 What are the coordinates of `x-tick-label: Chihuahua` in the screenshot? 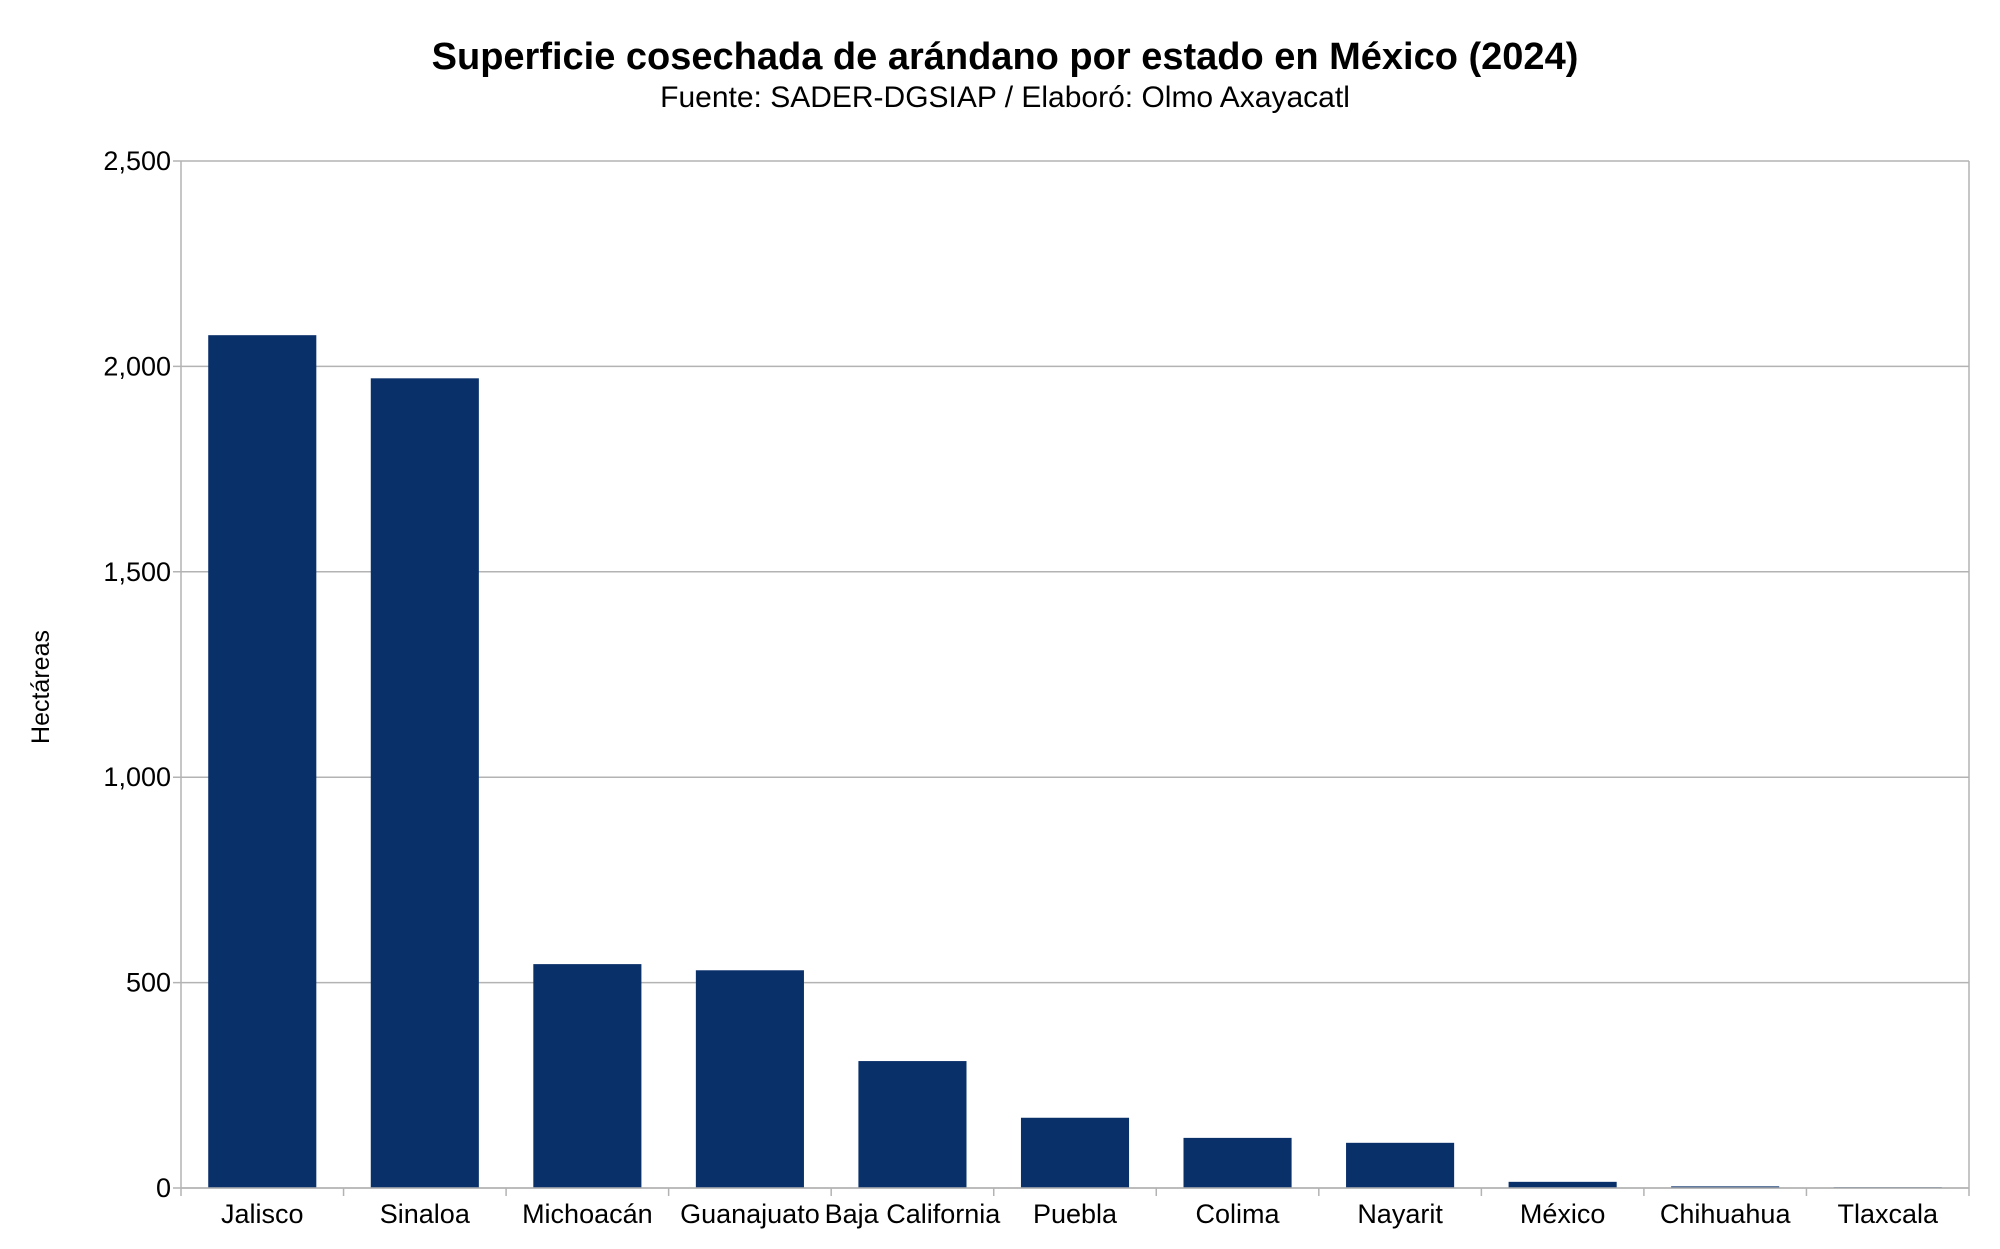 It's located at (1726, 1214).